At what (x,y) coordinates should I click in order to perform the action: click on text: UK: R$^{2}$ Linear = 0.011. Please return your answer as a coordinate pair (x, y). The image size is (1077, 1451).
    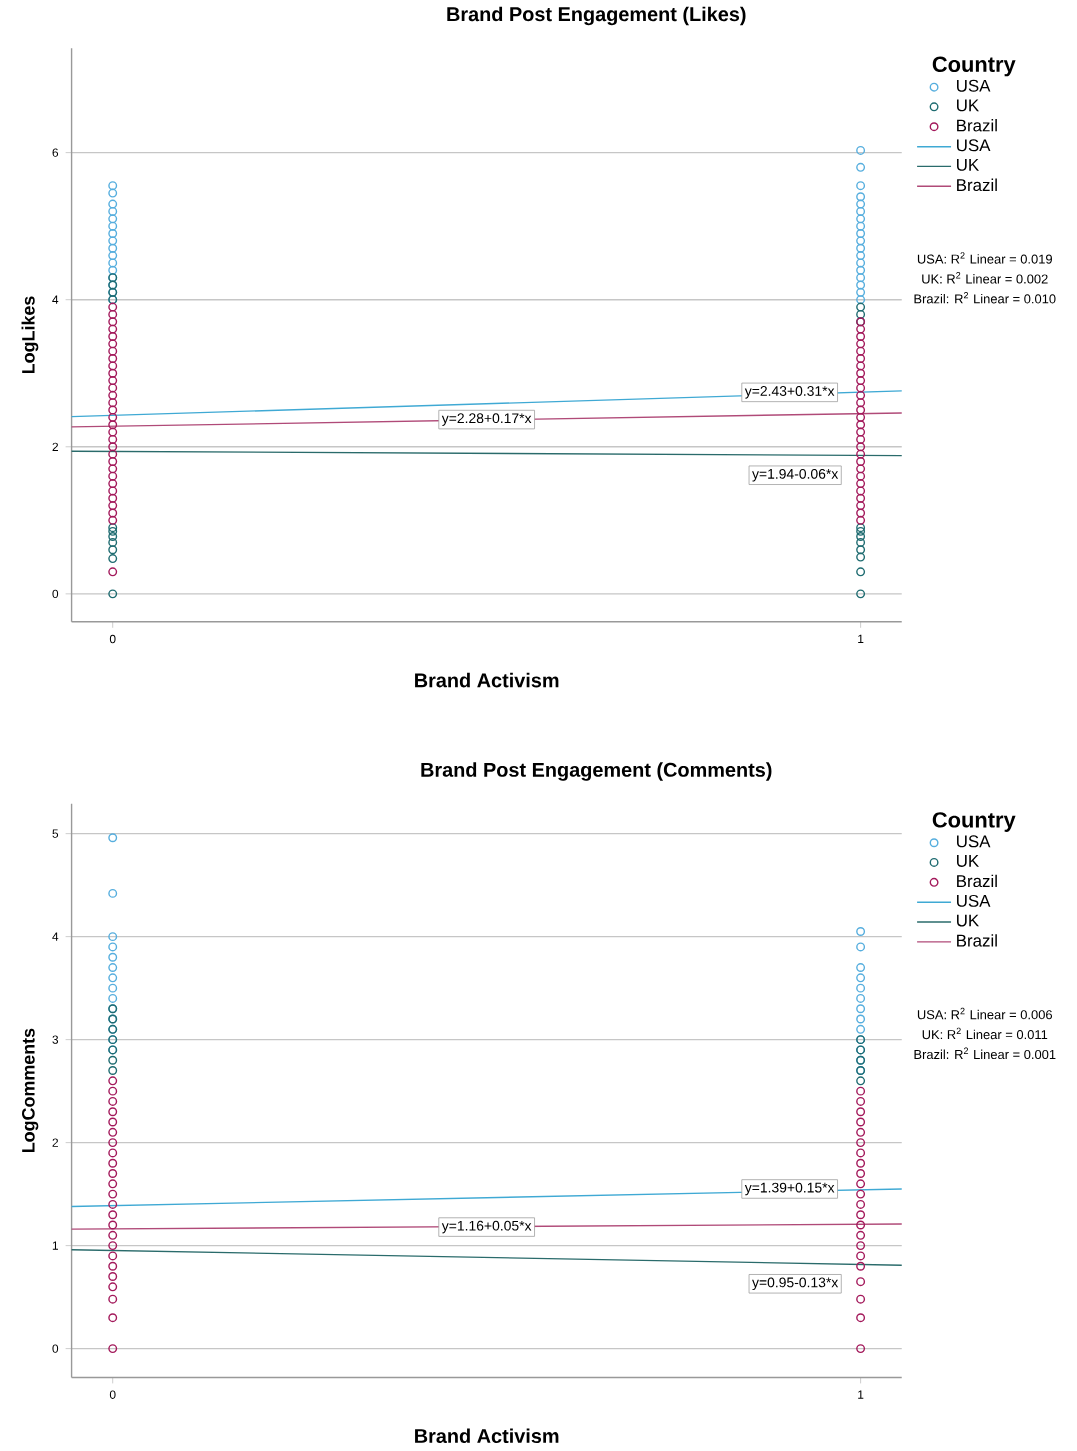
    Looking at the image, I should click on (985, 1033).